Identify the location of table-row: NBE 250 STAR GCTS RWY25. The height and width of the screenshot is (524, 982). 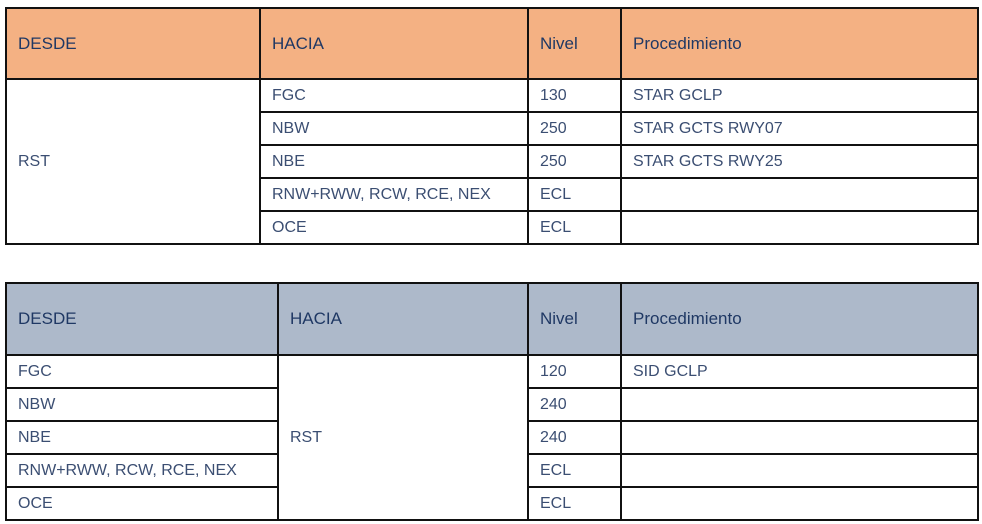
(492, 161).